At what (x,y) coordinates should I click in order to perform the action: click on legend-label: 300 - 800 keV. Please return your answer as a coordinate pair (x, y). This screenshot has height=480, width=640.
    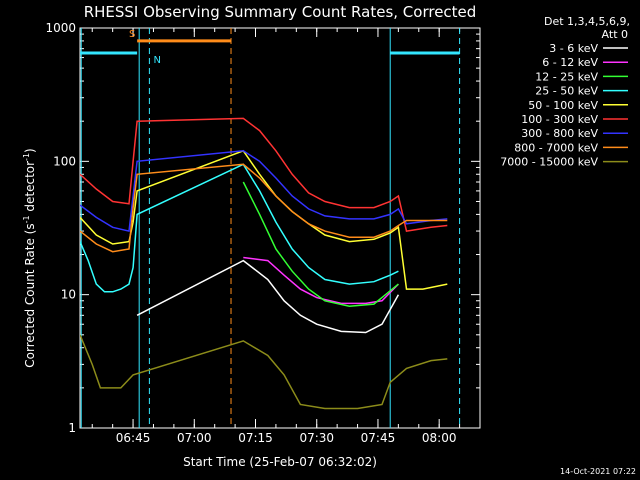
    Looking at the image, I should click on (559, 133).